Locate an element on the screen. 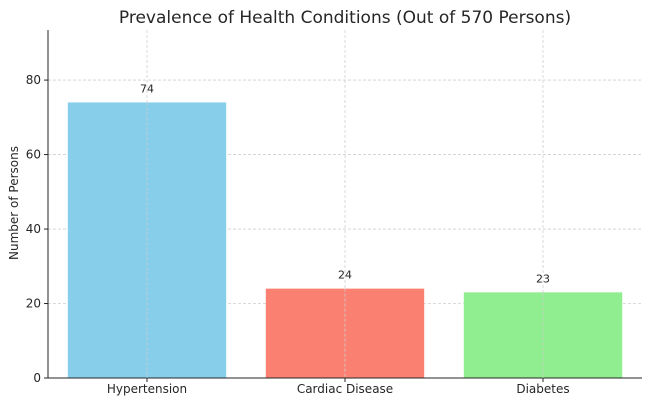 This screenshot has width=651, height=404. y-tick-label-40: 40 is located at coordinates (33, 229).